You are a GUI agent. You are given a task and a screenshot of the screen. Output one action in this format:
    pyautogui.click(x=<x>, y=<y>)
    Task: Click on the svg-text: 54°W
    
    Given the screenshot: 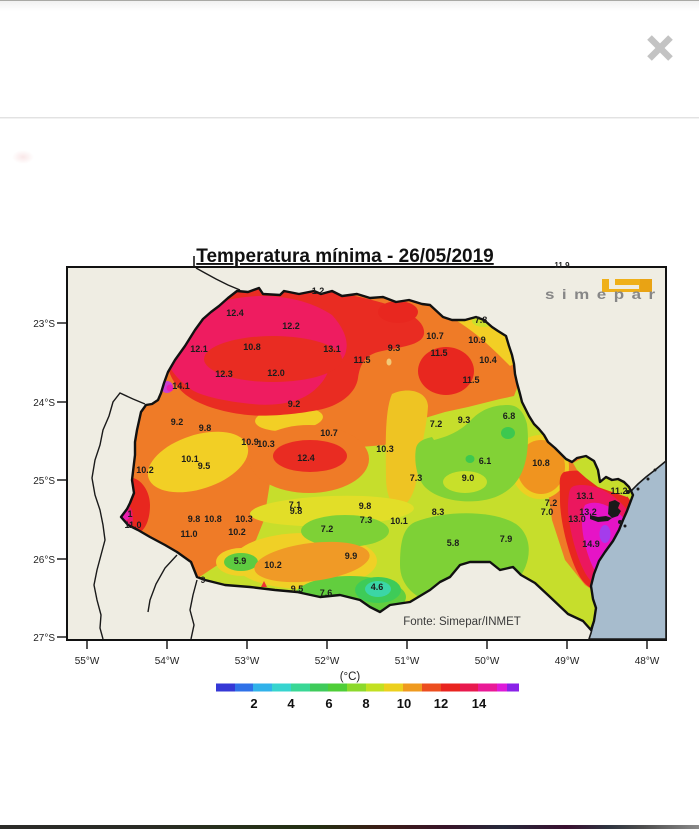 What is the action you would take?
    pyautogui.click(x=167, y=661)
    